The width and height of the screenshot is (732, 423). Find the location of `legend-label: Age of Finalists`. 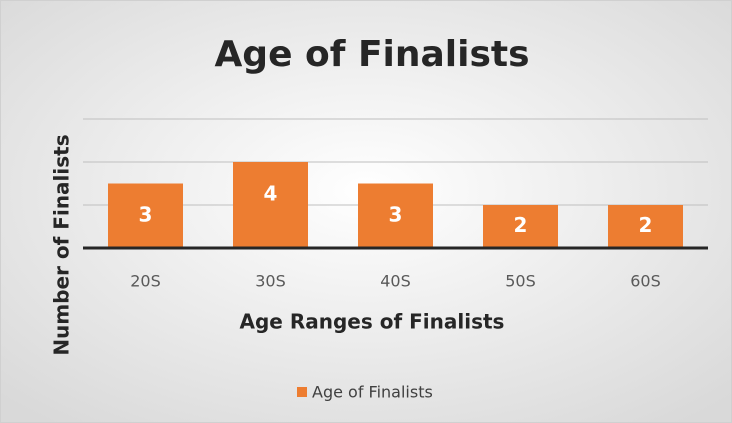

legend-label: Age of Finalists is located at coordinates (372, 392).